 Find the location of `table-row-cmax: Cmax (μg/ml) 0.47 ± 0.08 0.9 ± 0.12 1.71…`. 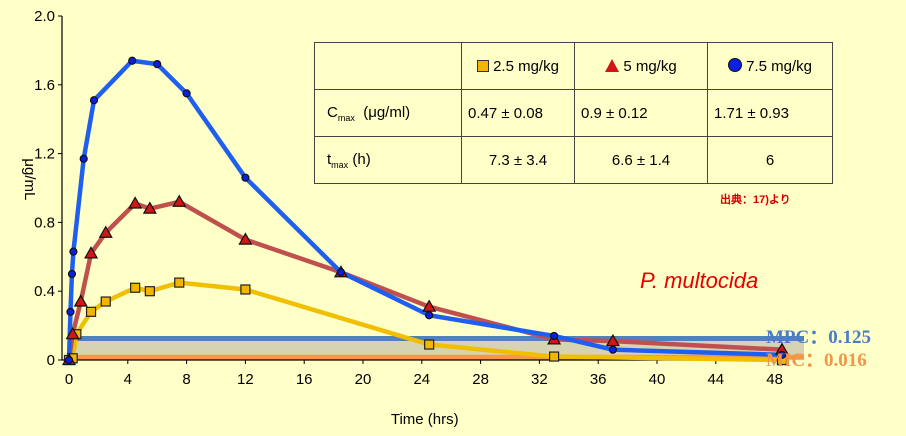

table-row-cmax: Cmax (μg/ml) 0.47 ± 0.08 0.9 ± 0.12 1.71… is located at coordinates (573, 113).